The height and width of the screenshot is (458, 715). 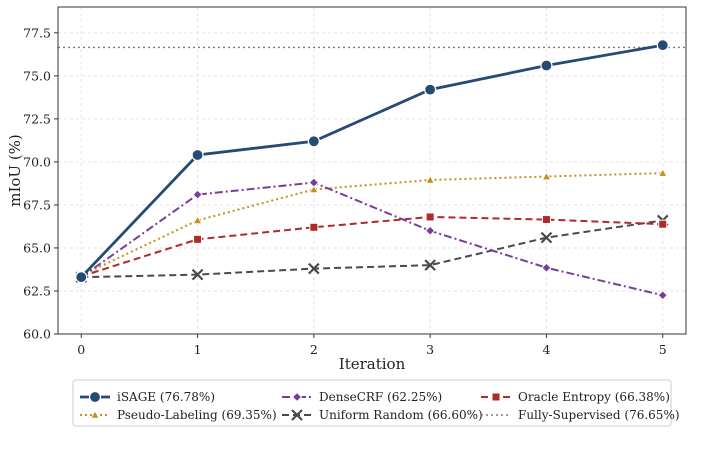 I want to click on y-tick-label: 77.5, so click(x=37, y=32).